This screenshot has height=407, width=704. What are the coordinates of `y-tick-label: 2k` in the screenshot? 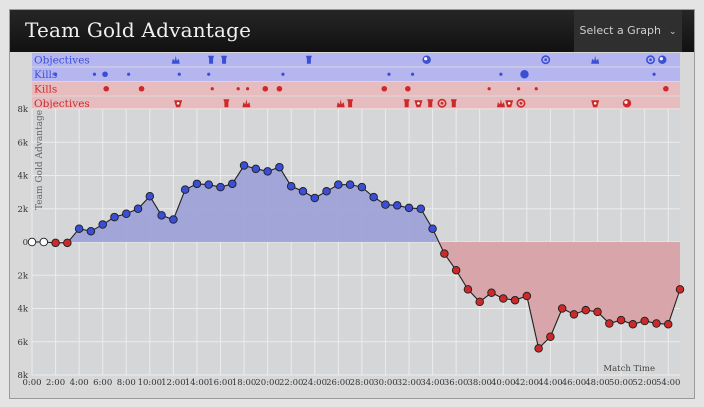 It's located at (22, 276).